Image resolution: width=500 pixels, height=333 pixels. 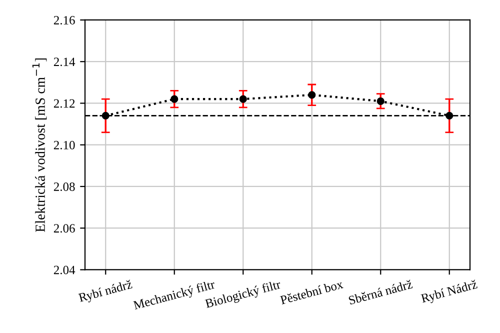 What do you see at coordinates (39, 145) in the screenshot?
I see `y-axis-title: Elektrická vodivost [mS cm$^{−1}$]` at bounding box center [39, 145].